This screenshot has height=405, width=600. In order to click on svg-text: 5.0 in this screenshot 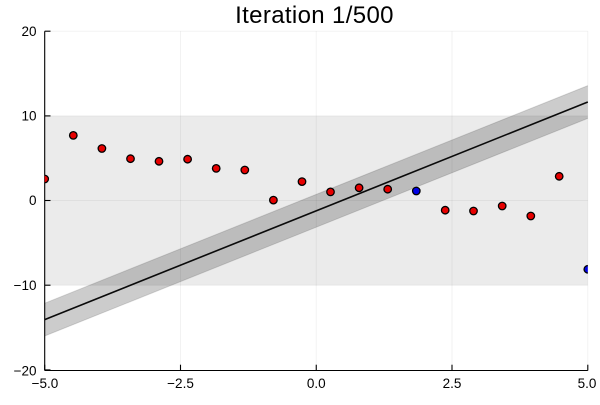, I will do `click(587, 383)`.